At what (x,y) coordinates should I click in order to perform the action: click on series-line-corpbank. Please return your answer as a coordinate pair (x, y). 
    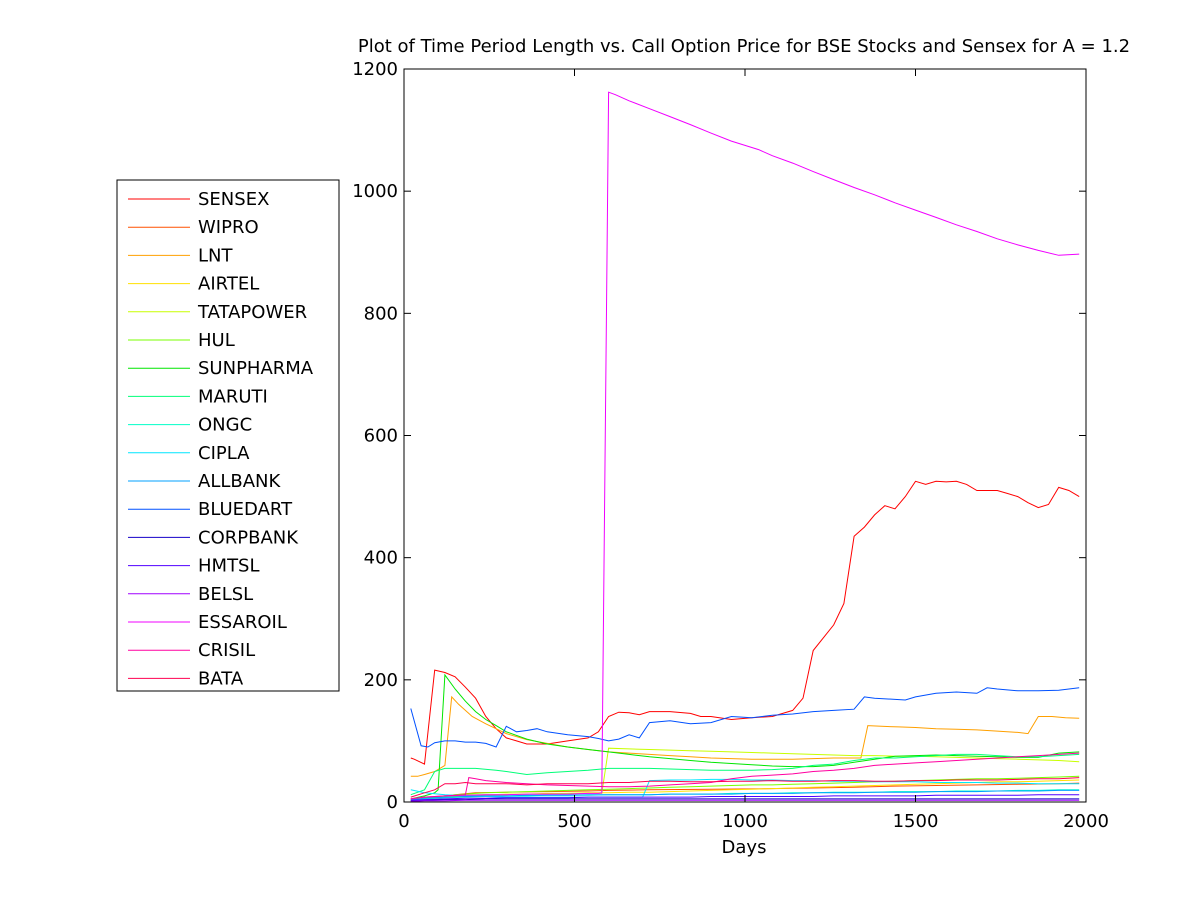
    Looking at the image, I should click on (745, 800).